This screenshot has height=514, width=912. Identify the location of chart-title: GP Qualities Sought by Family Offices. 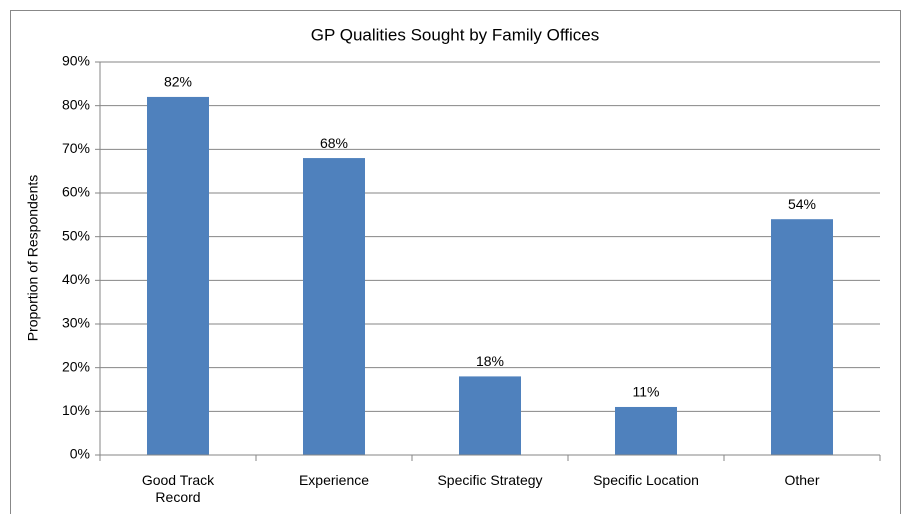
(455, 34).